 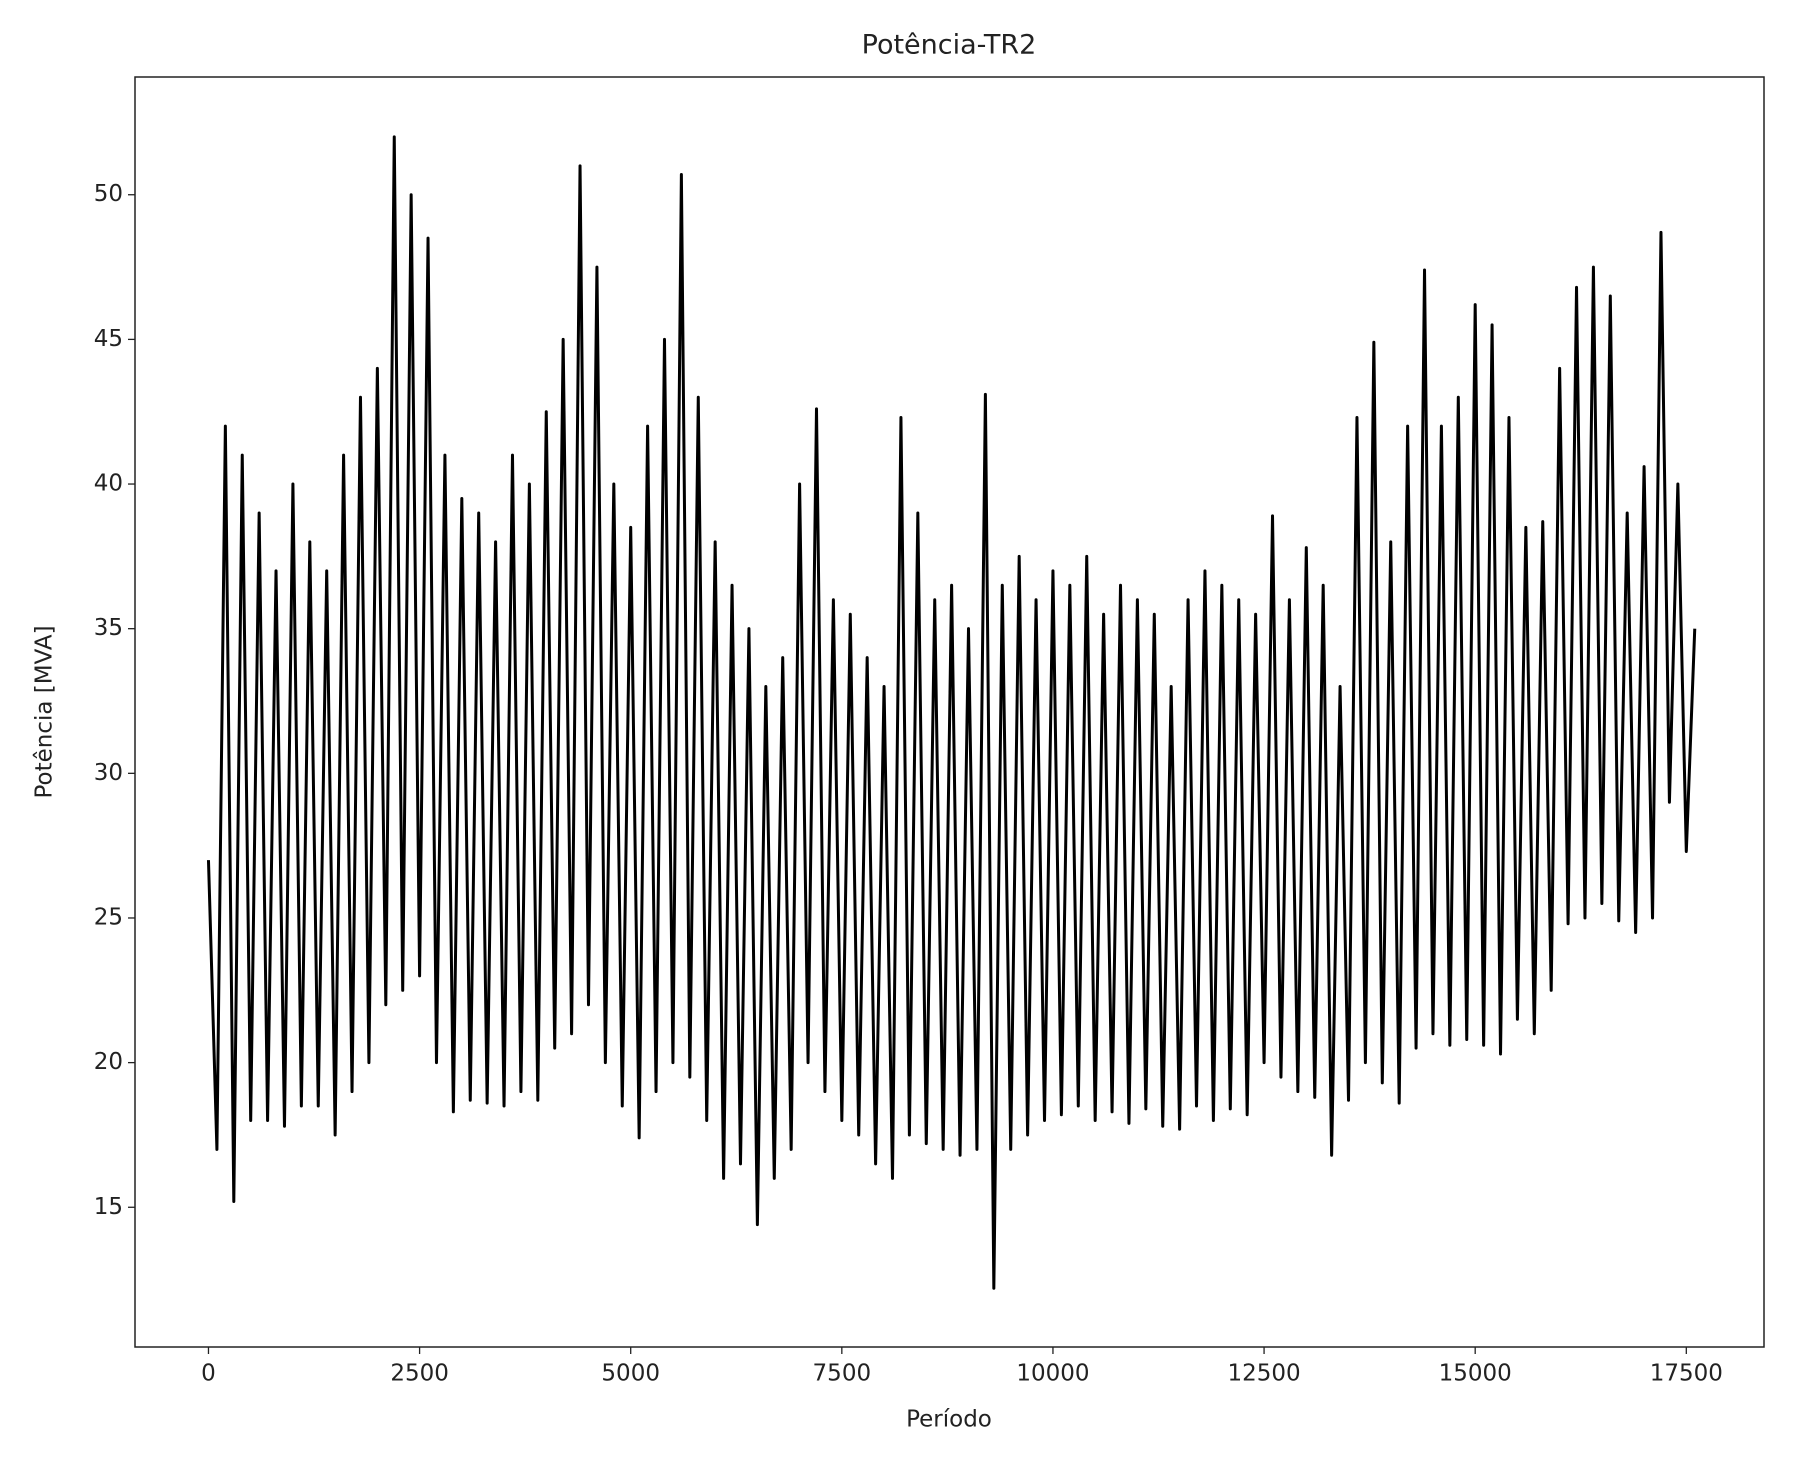 I want to click on y-tick-label: 35, so click(x=108, y=628).